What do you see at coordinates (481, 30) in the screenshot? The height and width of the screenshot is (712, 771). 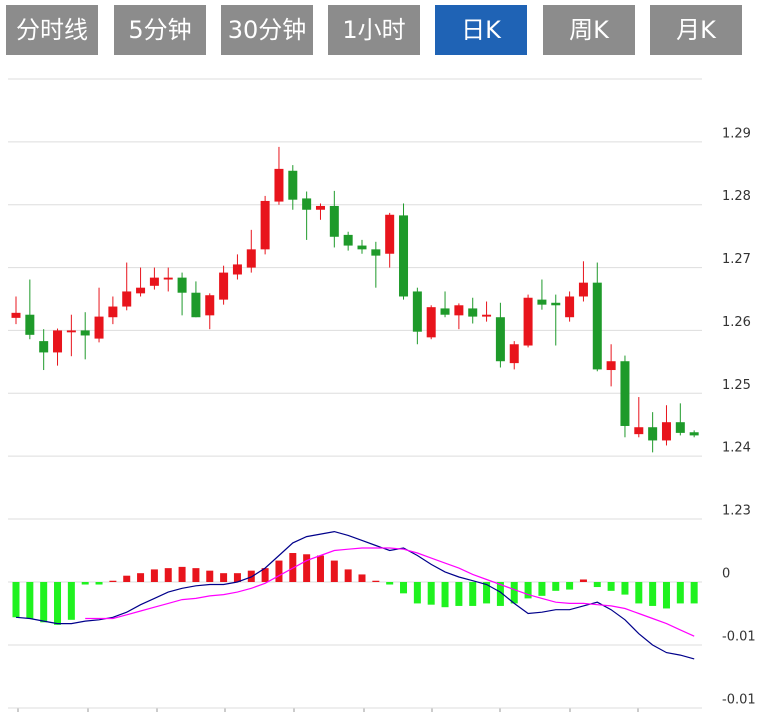 I see `tab: 日K` at bounding box center [481, 30].